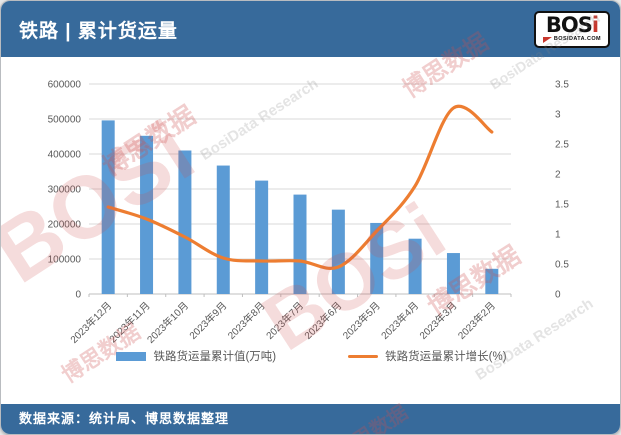 Image resolution: width=621 pixels, height=435 pixels. Describe the element at coordinates (131, 356) in the screenshot. I see `bar-series-swatch-icon` at that location.